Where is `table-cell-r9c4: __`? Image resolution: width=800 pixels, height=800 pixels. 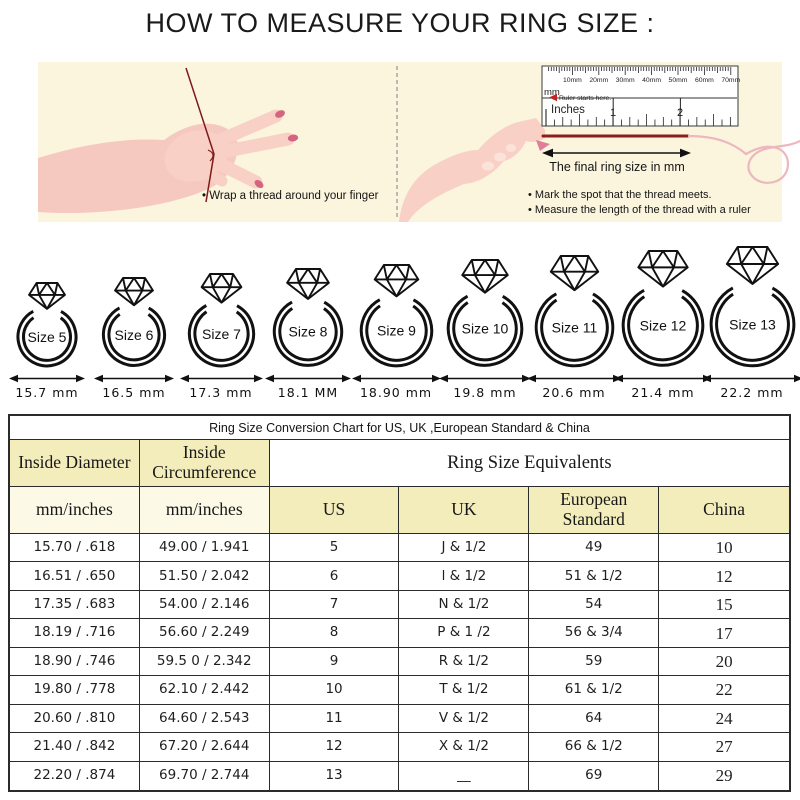 table-cell-r9c4: __ is located at coordinates (464, 775).